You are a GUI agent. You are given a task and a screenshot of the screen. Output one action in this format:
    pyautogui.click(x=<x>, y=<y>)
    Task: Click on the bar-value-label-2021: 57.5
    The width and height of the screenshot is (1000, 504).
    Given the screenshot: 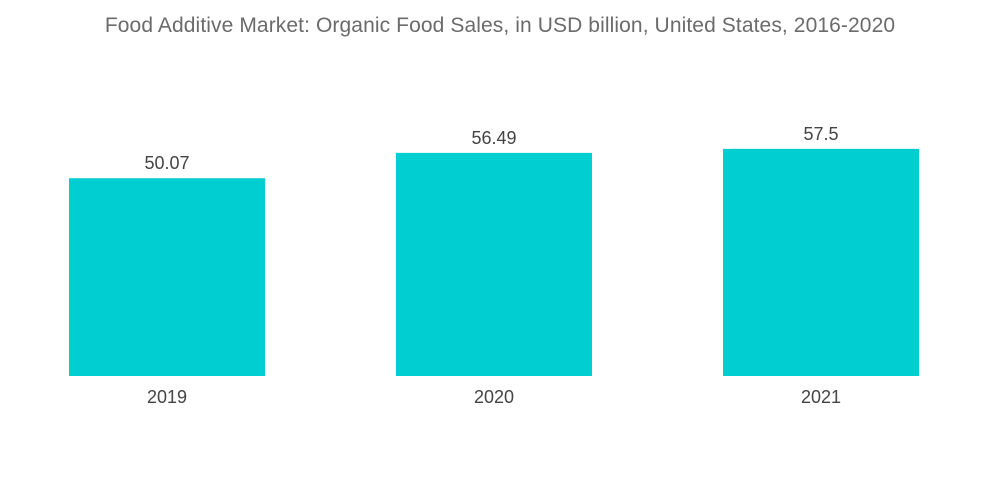 What is the action you would take?
    pyautogui.click(x=820, y=134)
    